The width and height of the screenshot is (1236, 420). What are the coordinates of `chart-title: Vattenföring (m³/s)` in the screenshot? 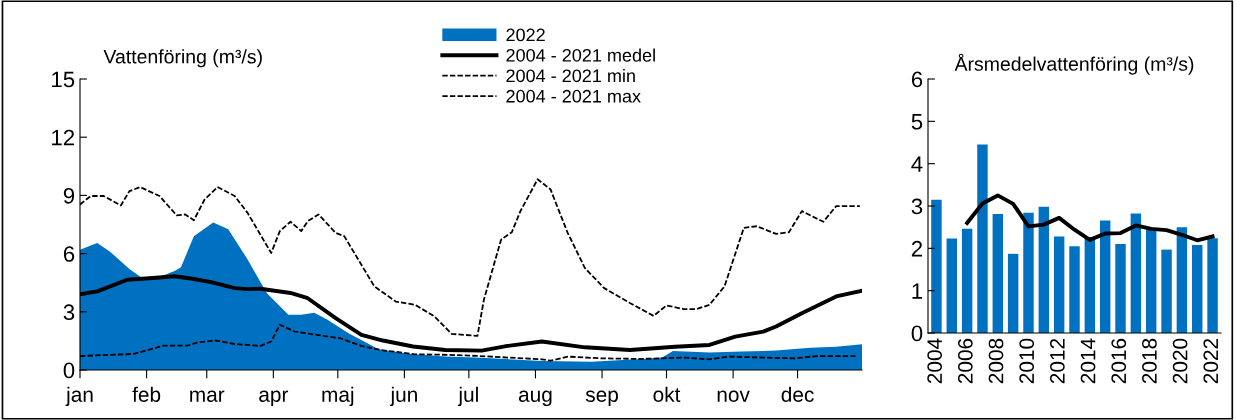 It's located at (182, 58).